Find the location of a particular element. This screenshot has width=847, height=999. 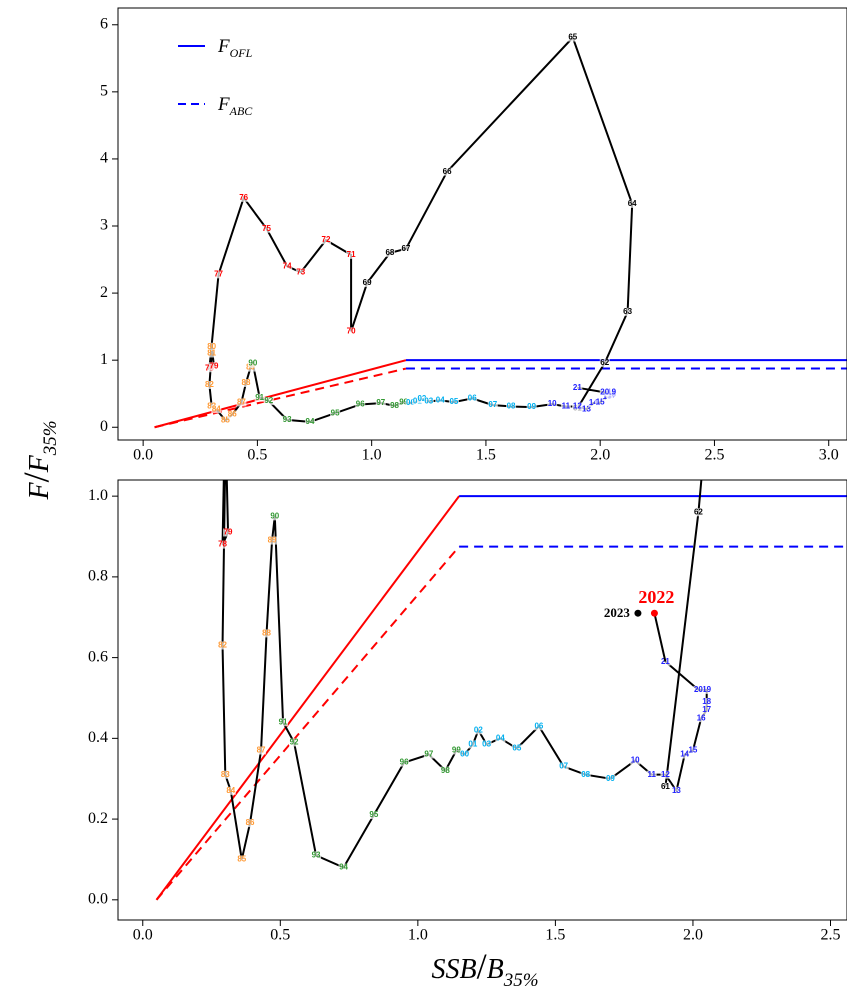

point-label: 64 is located at coordinates (632, 203).